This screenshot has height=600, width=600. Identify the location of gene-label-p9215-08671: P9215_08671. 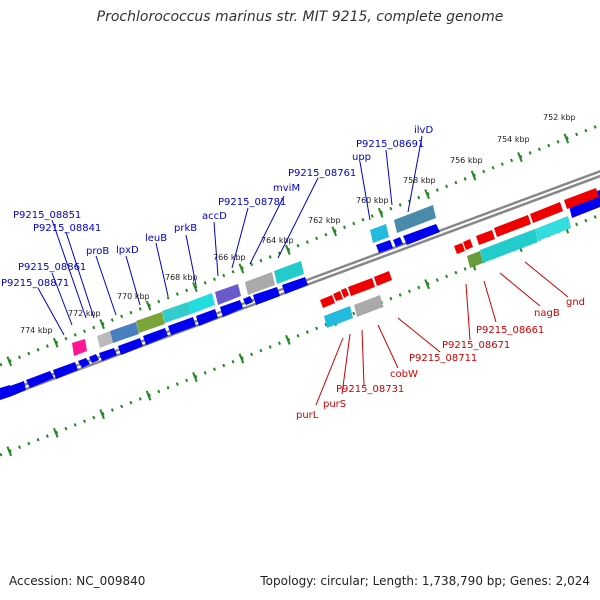
(476, 345).